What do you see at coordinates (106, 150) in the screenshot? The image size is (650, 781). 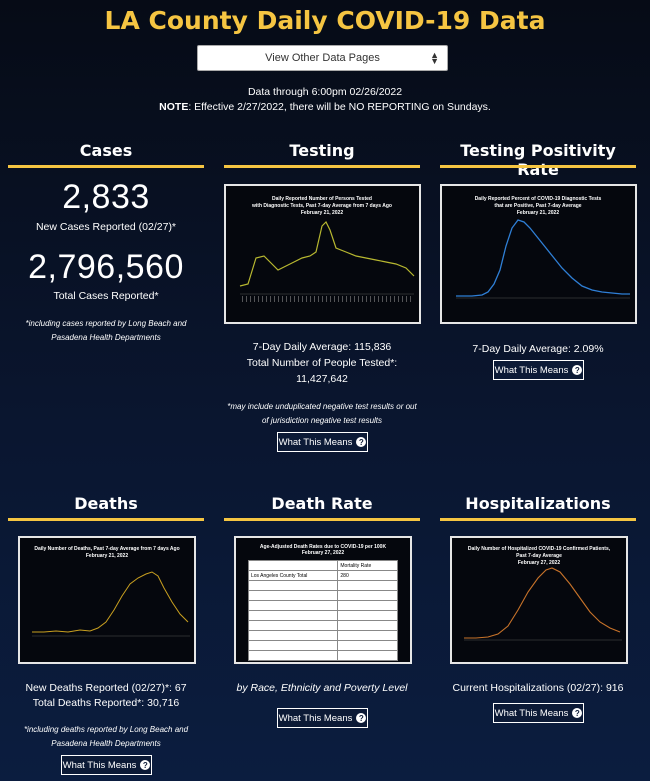 I see `cases-title: Cases` at bounding box center [106, 150].